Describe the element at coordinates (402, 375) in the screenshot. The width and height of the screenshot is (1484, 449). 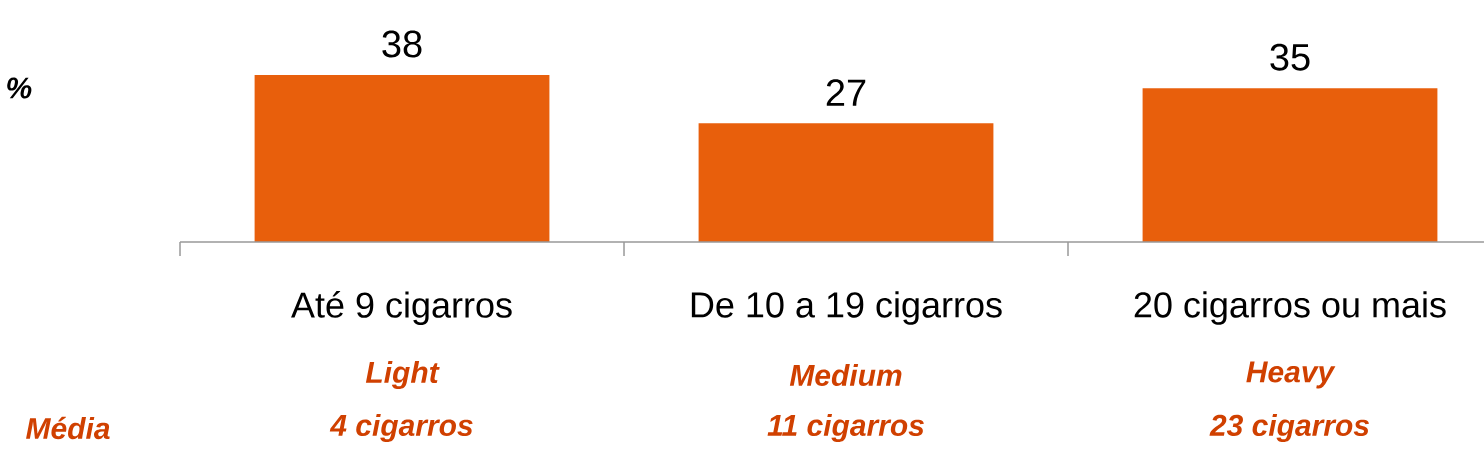
I see `text: Light` at that location.